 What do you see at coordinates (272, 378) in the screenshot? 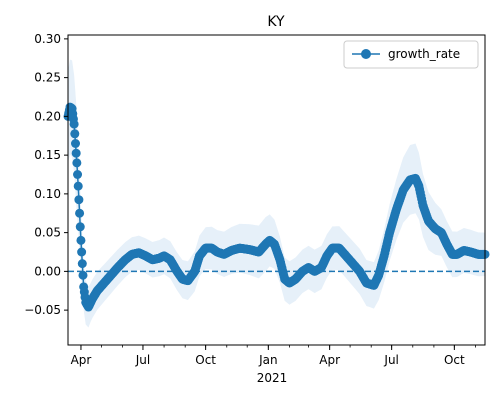
I see `x-secondary-label: 2021` at bounding box center [272, 378].